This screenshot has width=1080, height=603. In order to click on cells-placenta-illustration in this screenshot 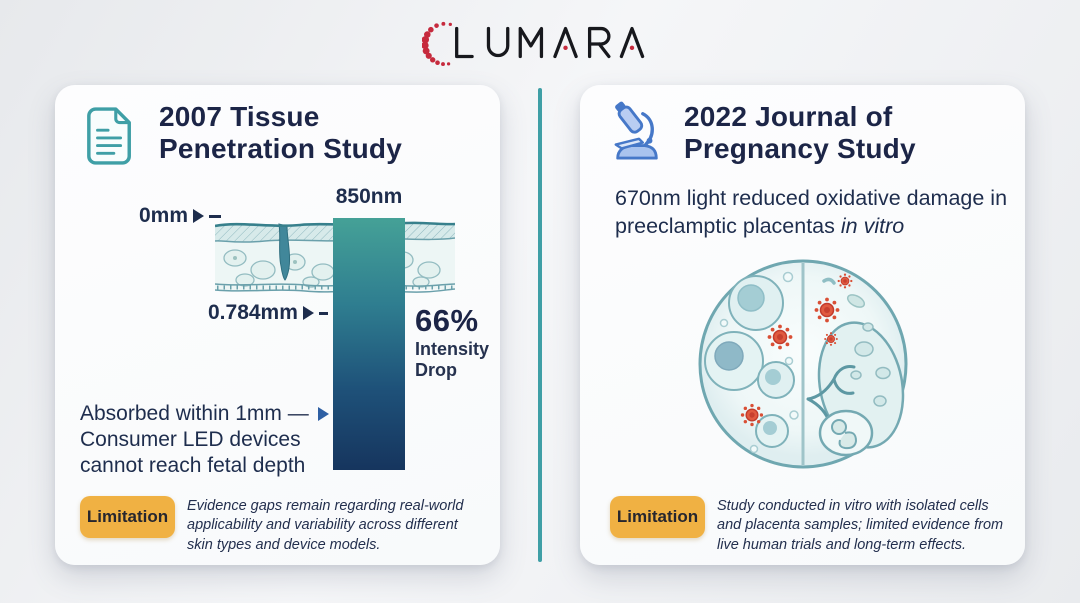, I will do `click(803, 364)`.